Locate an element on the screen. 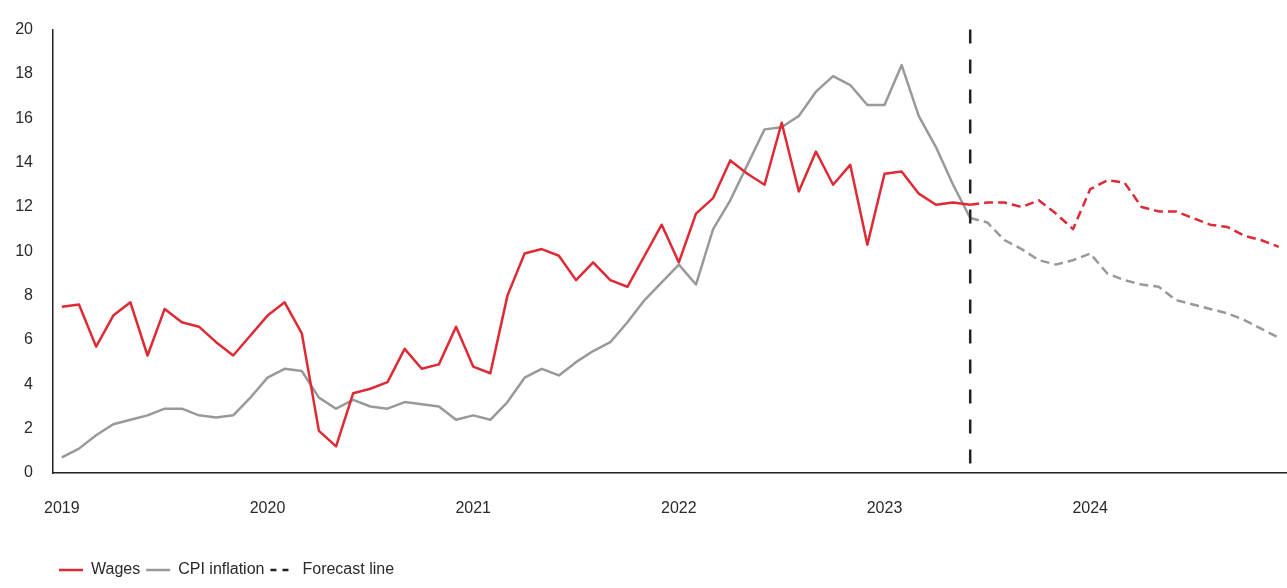 This screenshot has width=1287, height=588. x-tick-label: 2020 is located at coordinates (267, 508).